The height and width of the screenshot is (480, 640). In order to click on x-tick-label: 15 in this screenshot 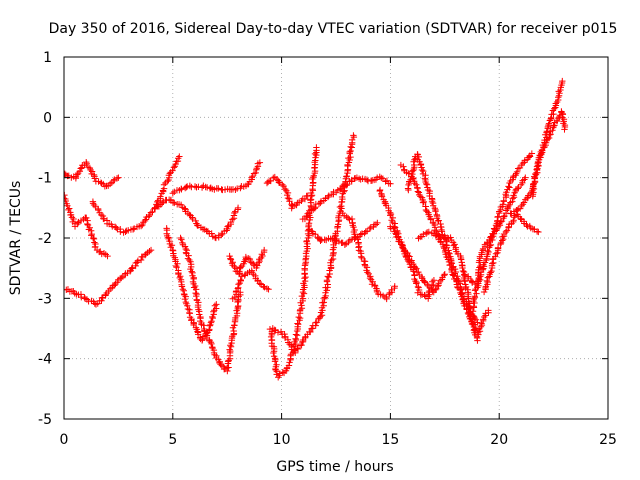, I will do `click(390, 440)`.